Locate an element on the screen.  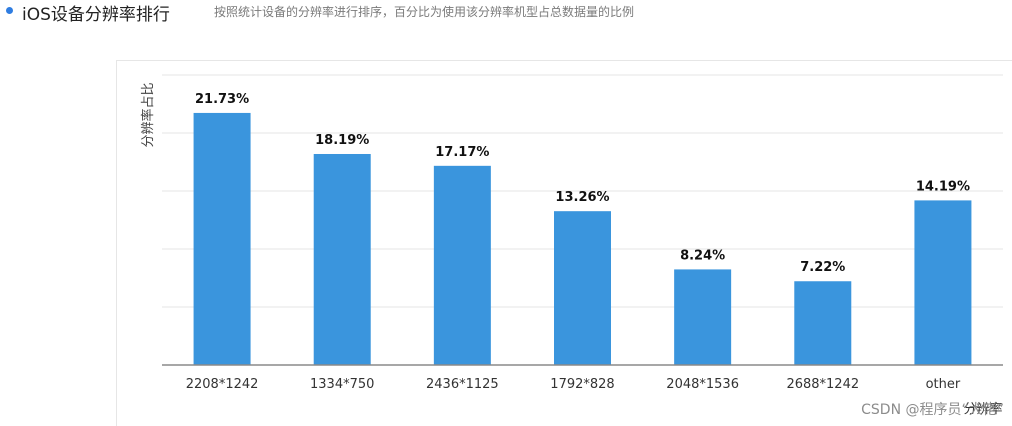
x-tick-label: 2208*1242 is located at coordinates (222, 384).